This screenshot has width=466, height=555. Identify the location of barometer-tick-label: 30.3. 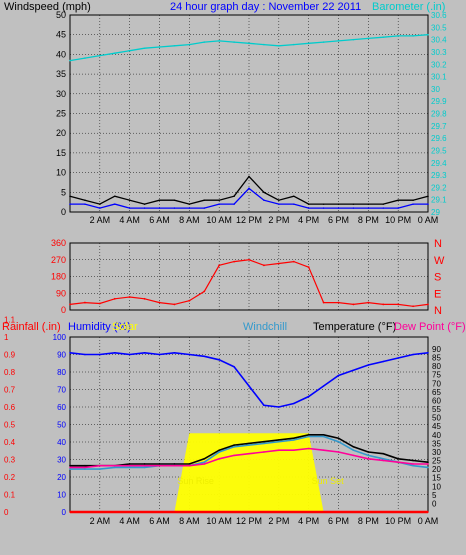
(439, 52).